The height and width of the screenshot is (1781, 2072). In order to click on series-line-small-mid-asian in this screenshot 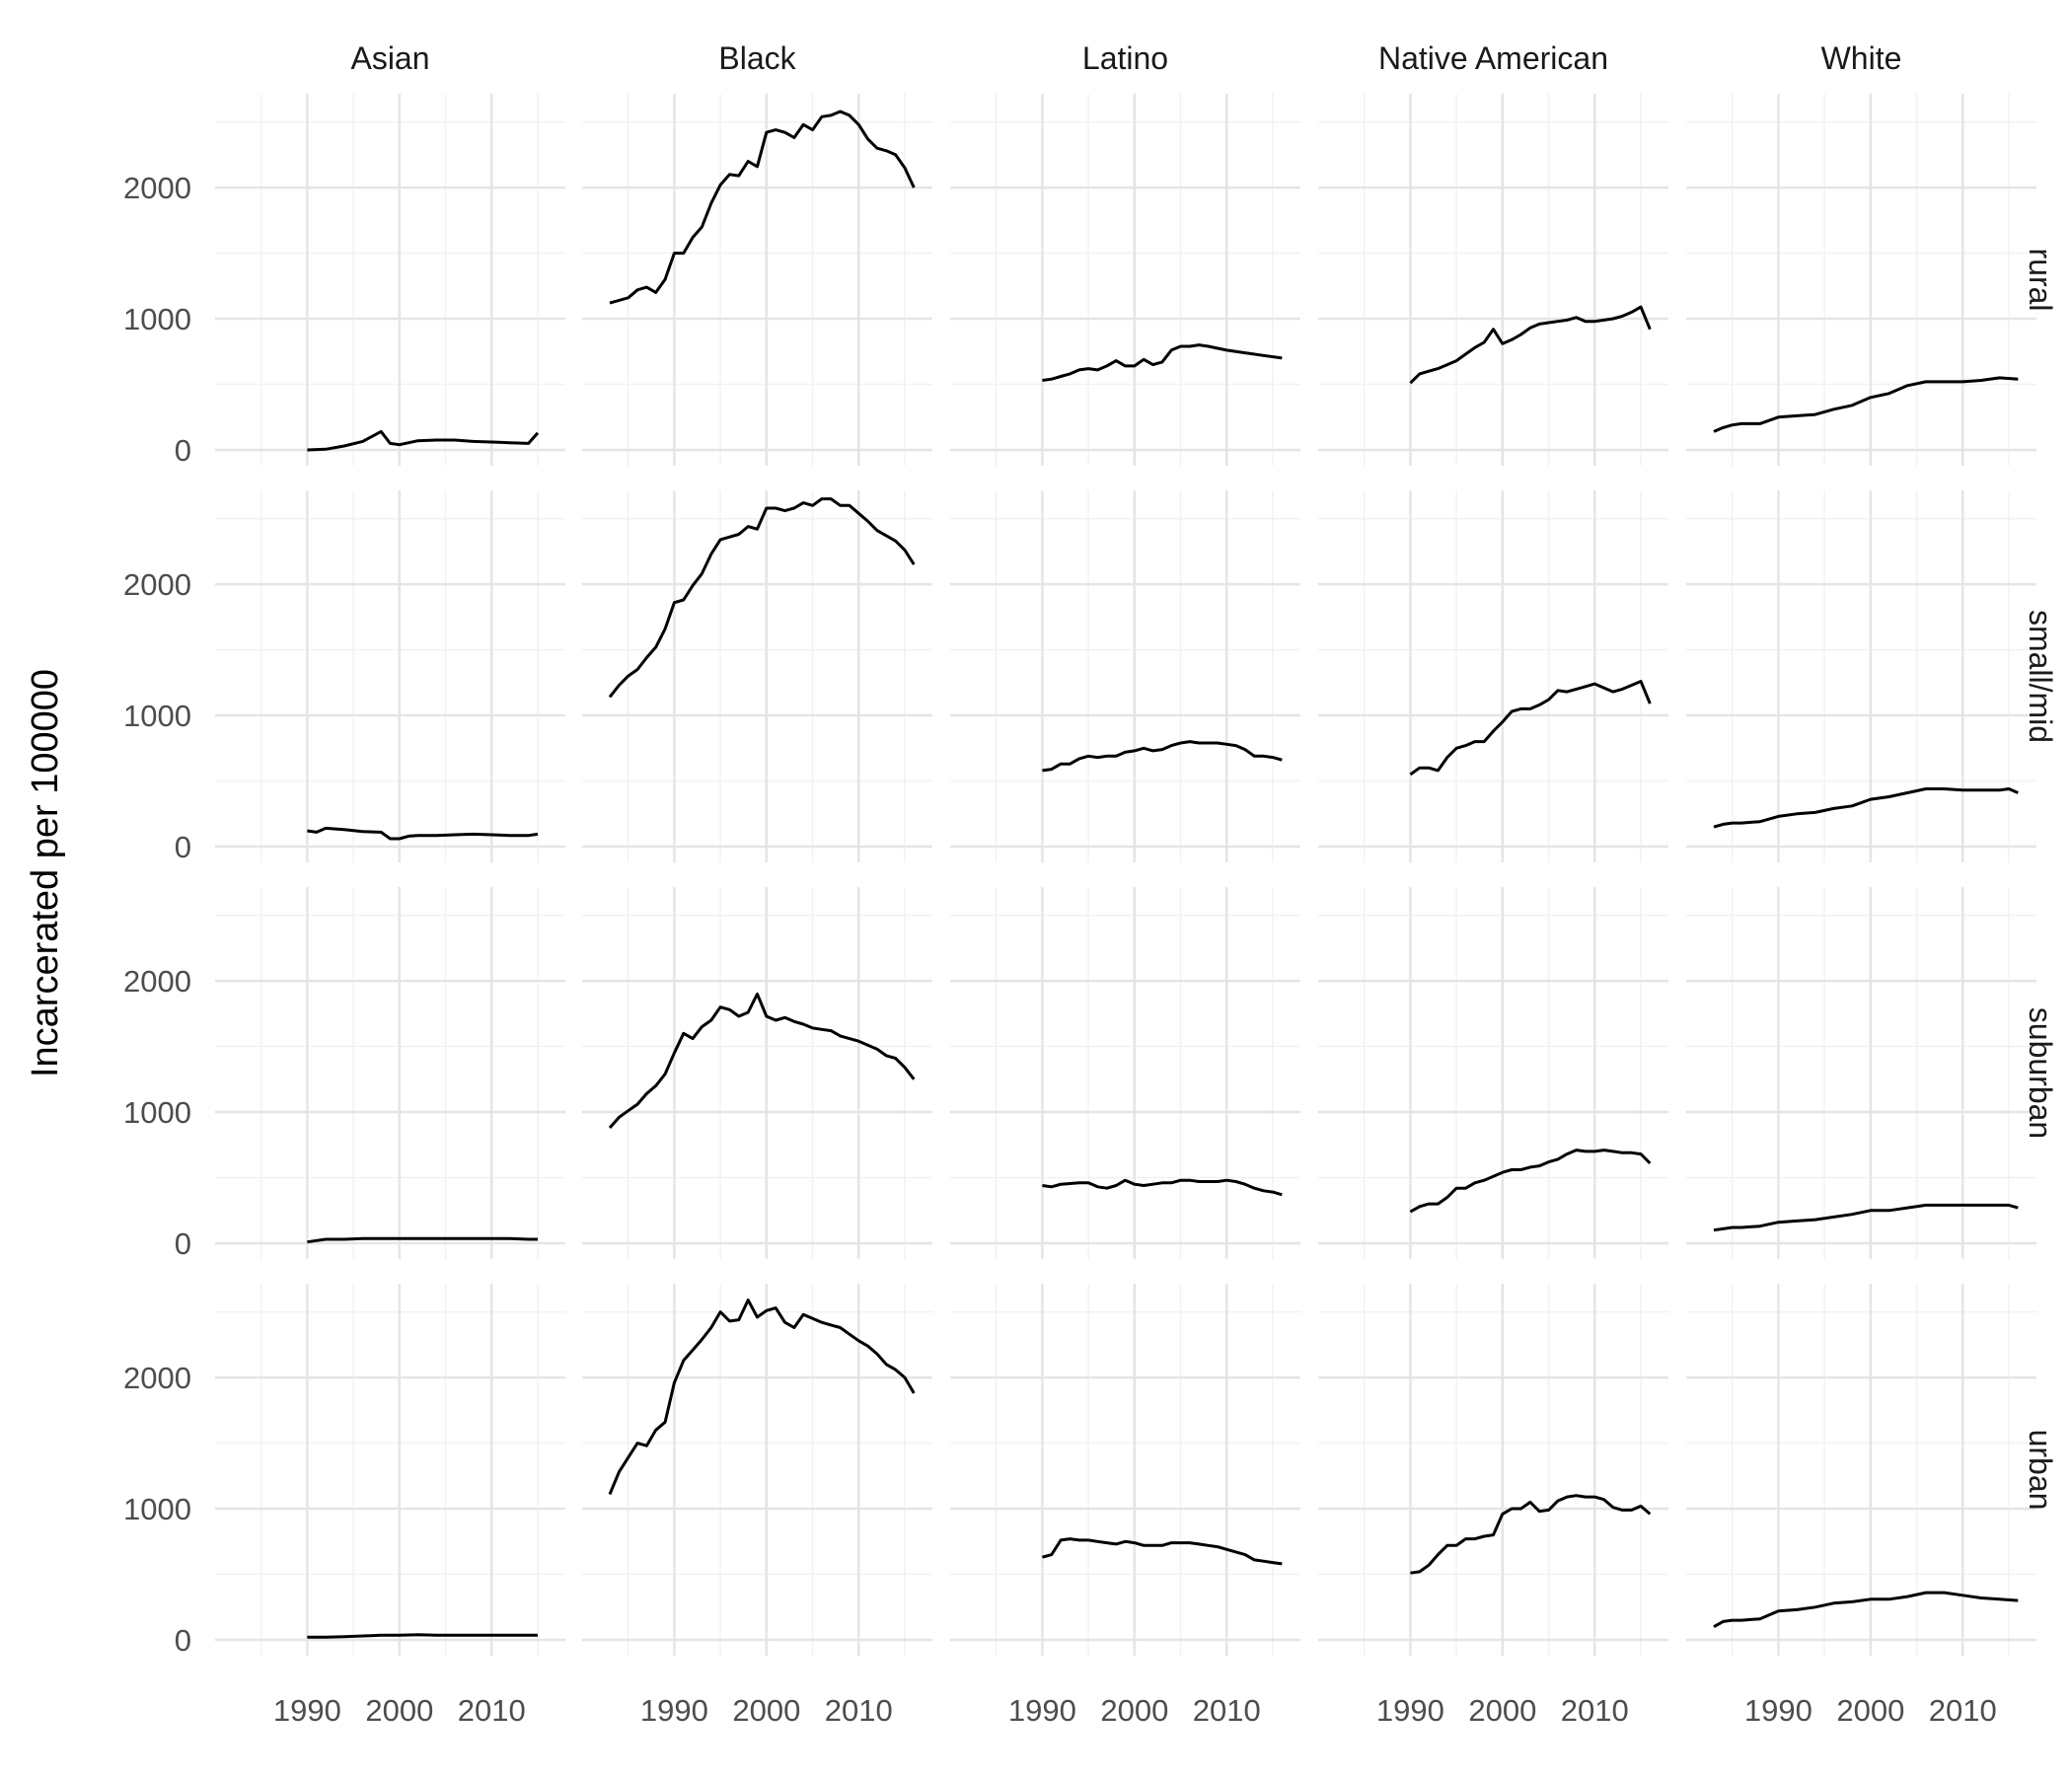, I will do `click(423, 833)`.